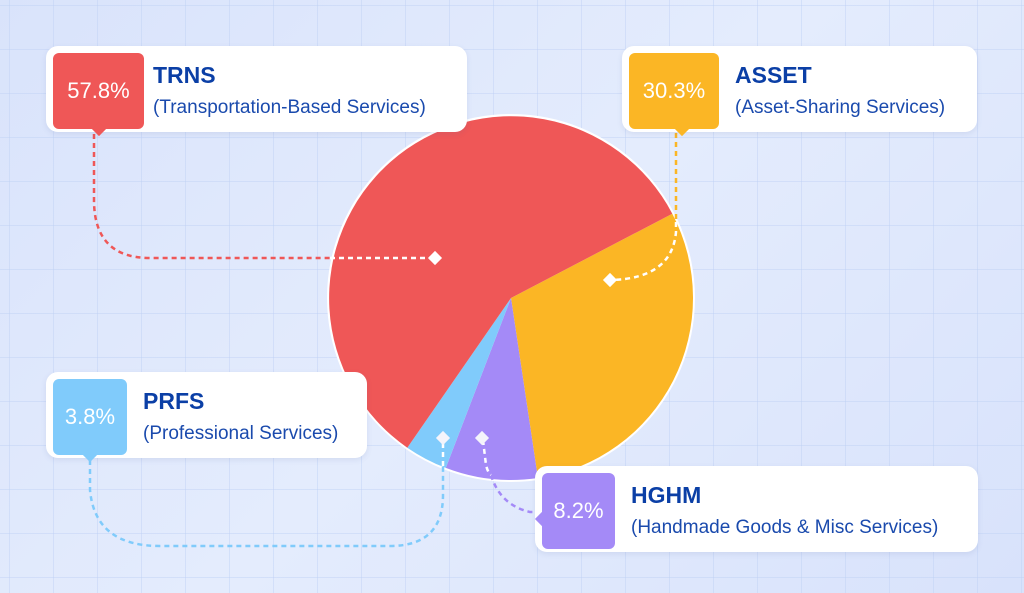 The height and width of the screenshot is (593, 1024). I want to click on marker-hghm-icon, so click(482, 438).